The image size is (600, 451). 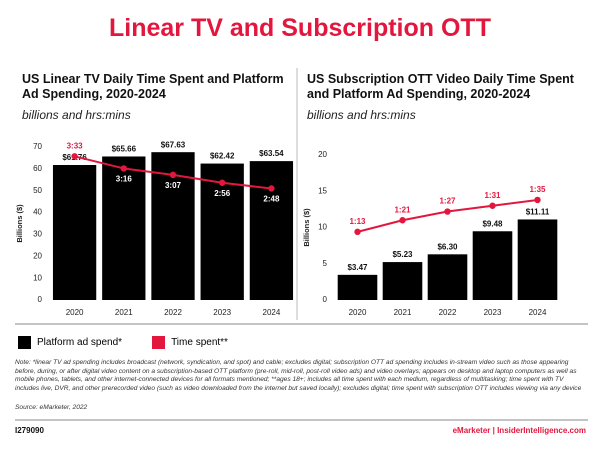 I want to click on value-label: 1:31, so click(x=492, y=195).